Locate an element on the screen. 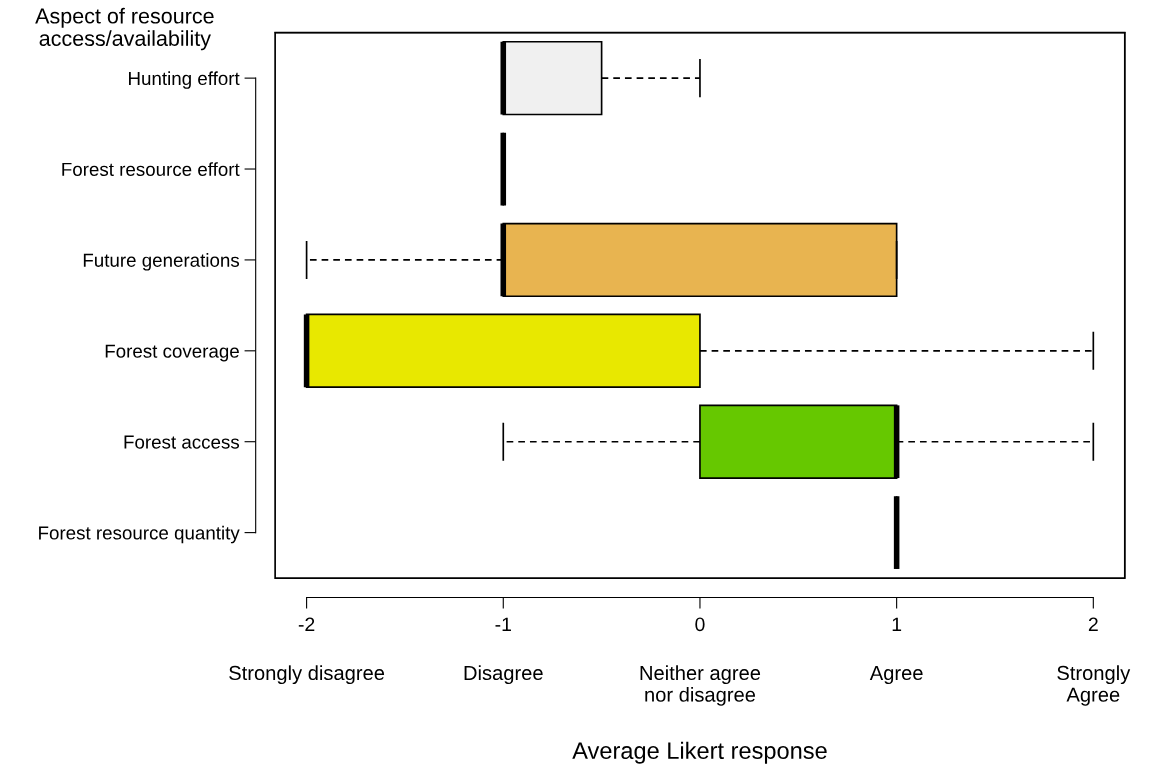  text: Strongly disagree is located at coordinates (307, 675).